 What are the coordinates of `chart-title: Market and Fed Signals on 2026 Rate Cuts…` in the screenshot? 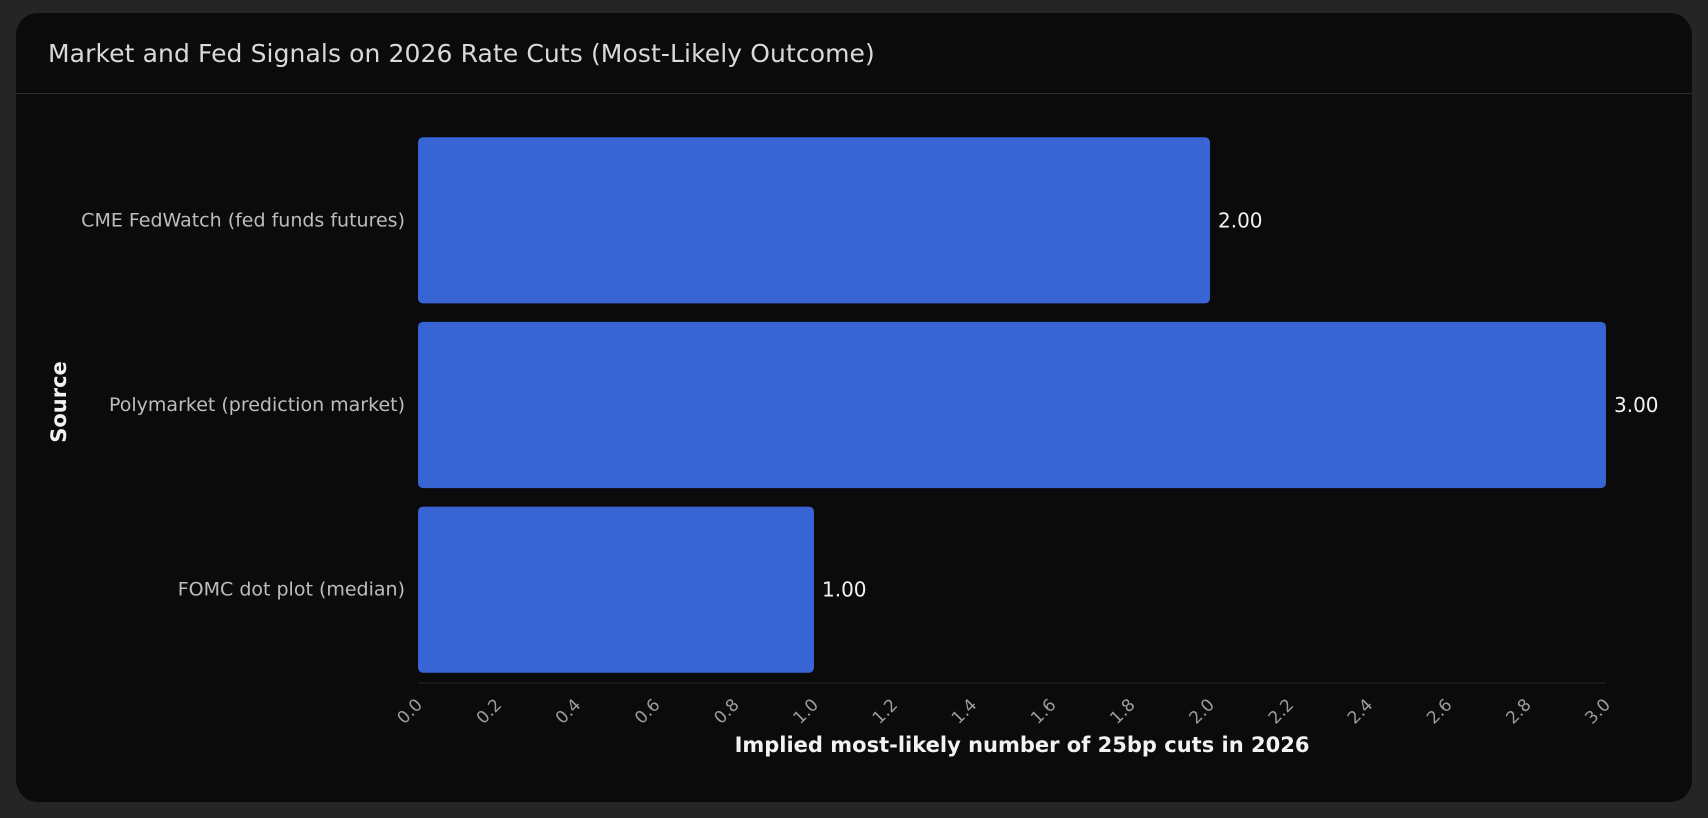 It's located at (461, 53).